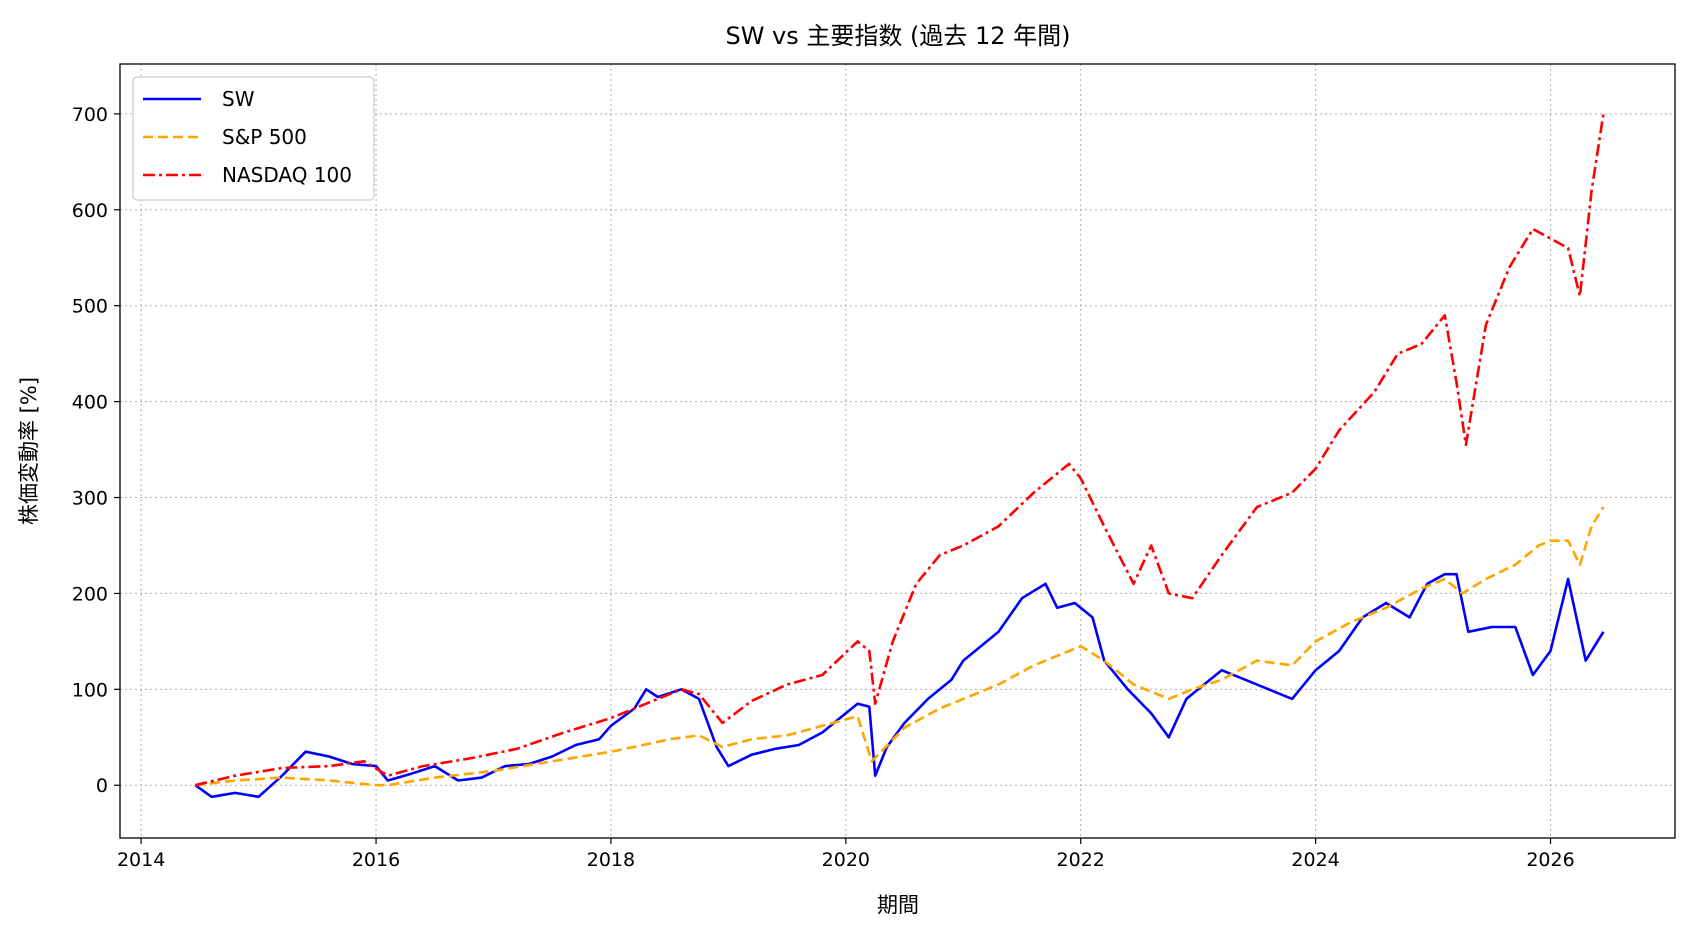 This screenshot has width=1688, height=932. Describe the element at coordinates (199, 99) in the screenshot. I see `legend-item-sw: SW` at that location.